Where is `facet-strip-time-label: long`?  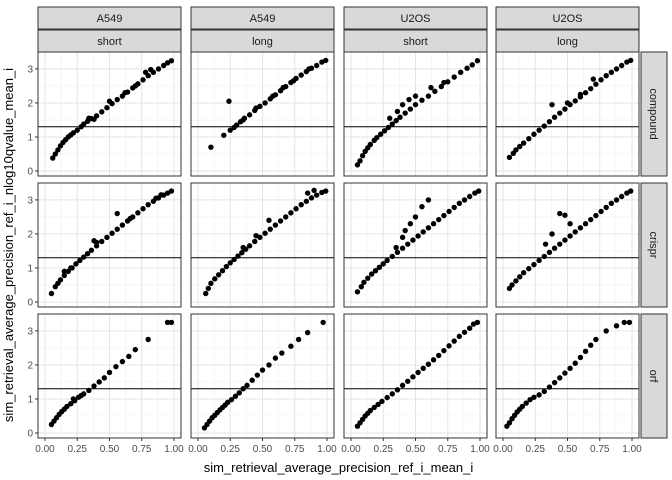 facet-strip-time-label: long is located at coordinates (567, 42).